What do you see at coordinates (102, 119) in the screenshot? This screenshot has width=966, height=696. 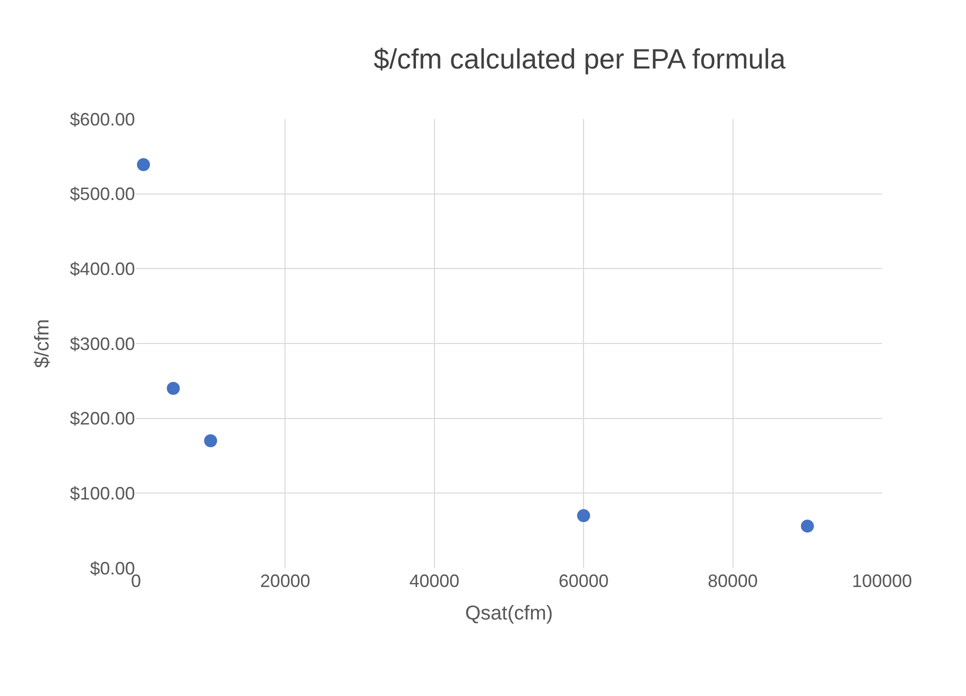 I see `y-tick-label: $600.00` at bounding box center [102, 119].